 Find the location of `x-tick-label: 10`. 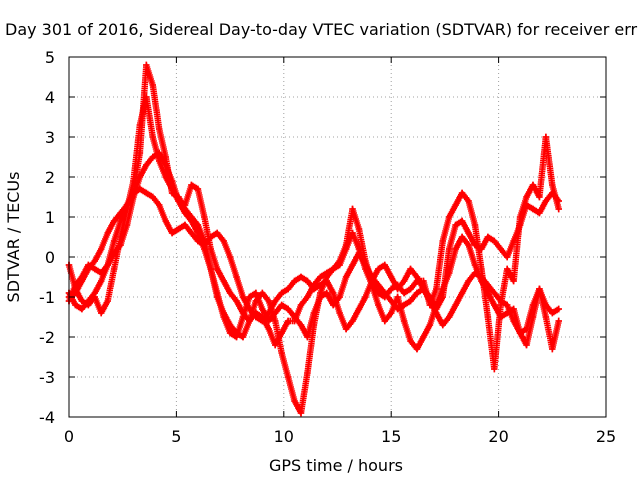

x-tick-label: 10 is located at coordinates (284, 436).